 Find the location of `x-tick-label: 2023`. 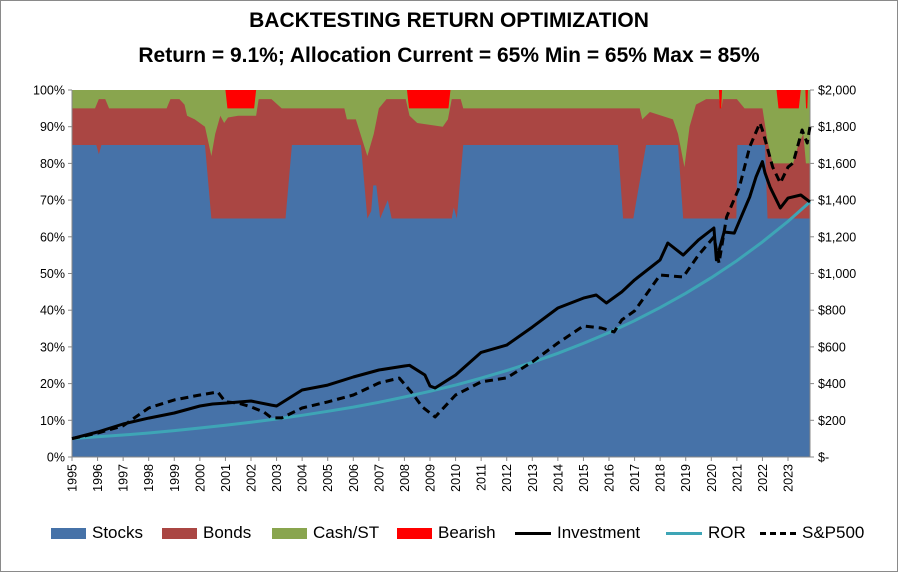

x-tick-label: 2023 is located at coordinates (789, 478).